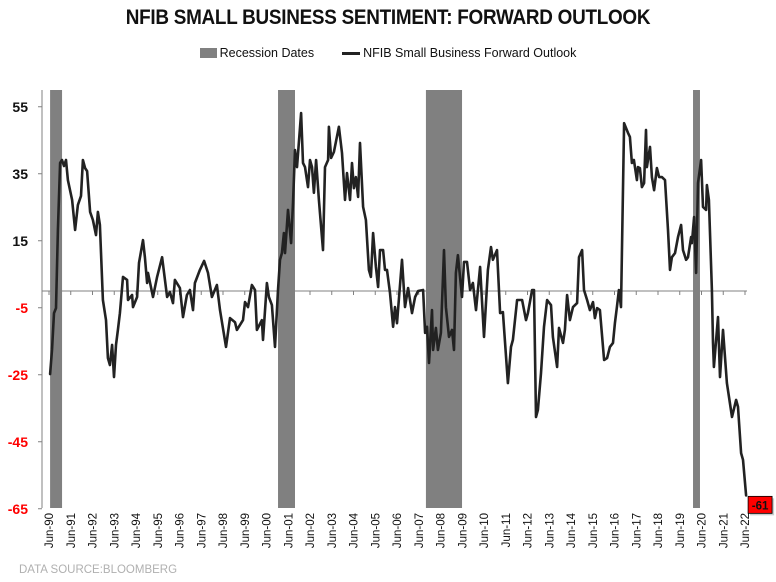 Image resolution: width=776 pixels, height=582 pixels. I want to click on x-tick-label: Jun-98, so click(224, 530).